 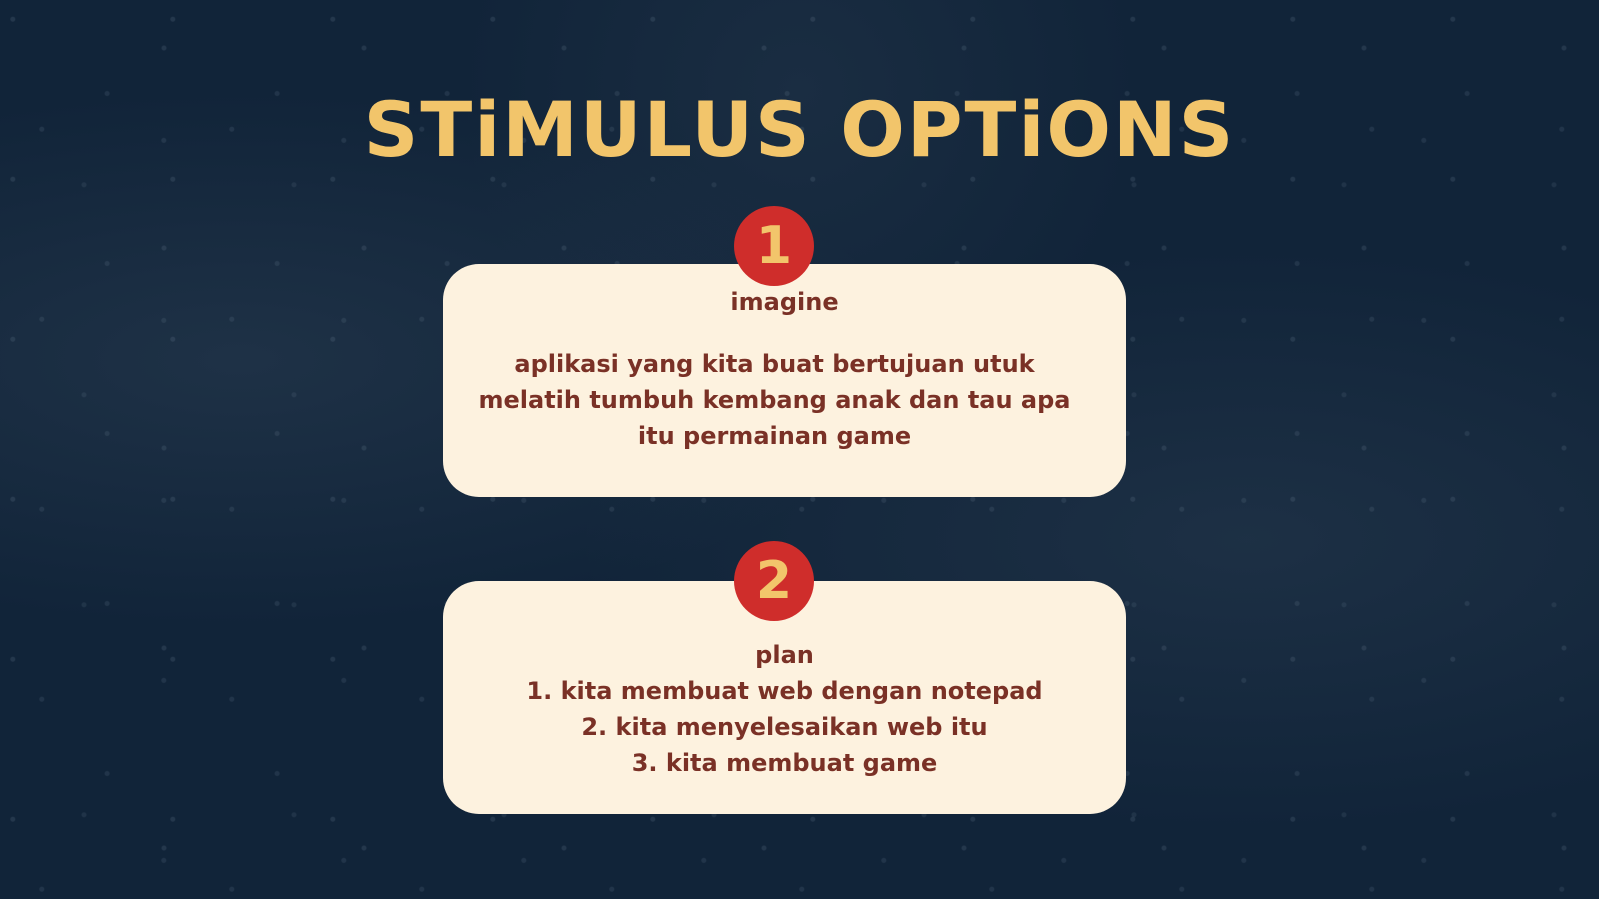 I want to click on number-badge: 2, so click(x=774, y=581).